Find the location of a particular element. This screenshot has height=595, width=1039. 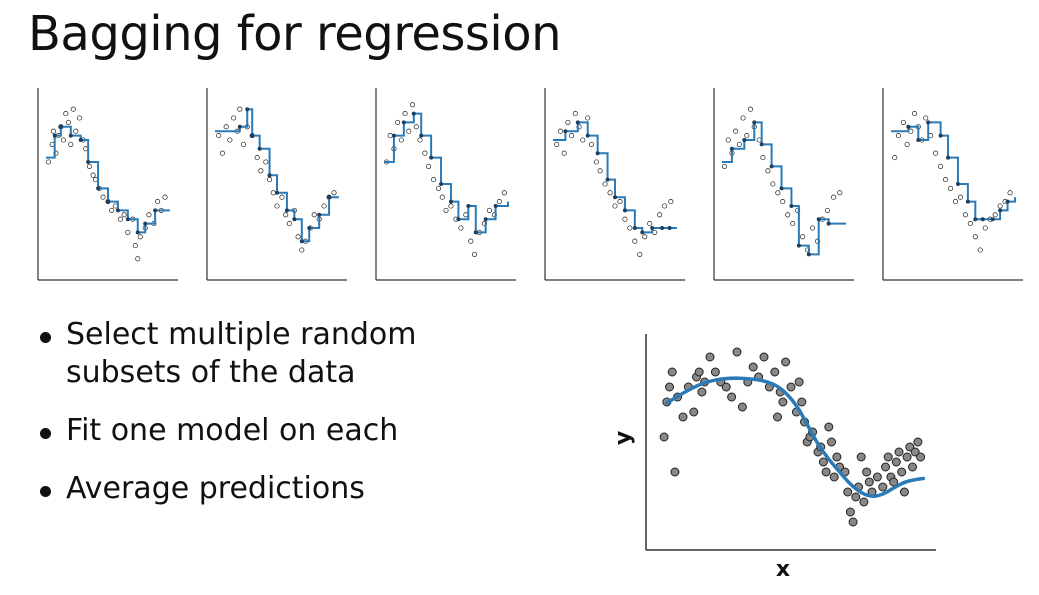

averaged-plot-svg: xy is located at coordinates (773, 458).